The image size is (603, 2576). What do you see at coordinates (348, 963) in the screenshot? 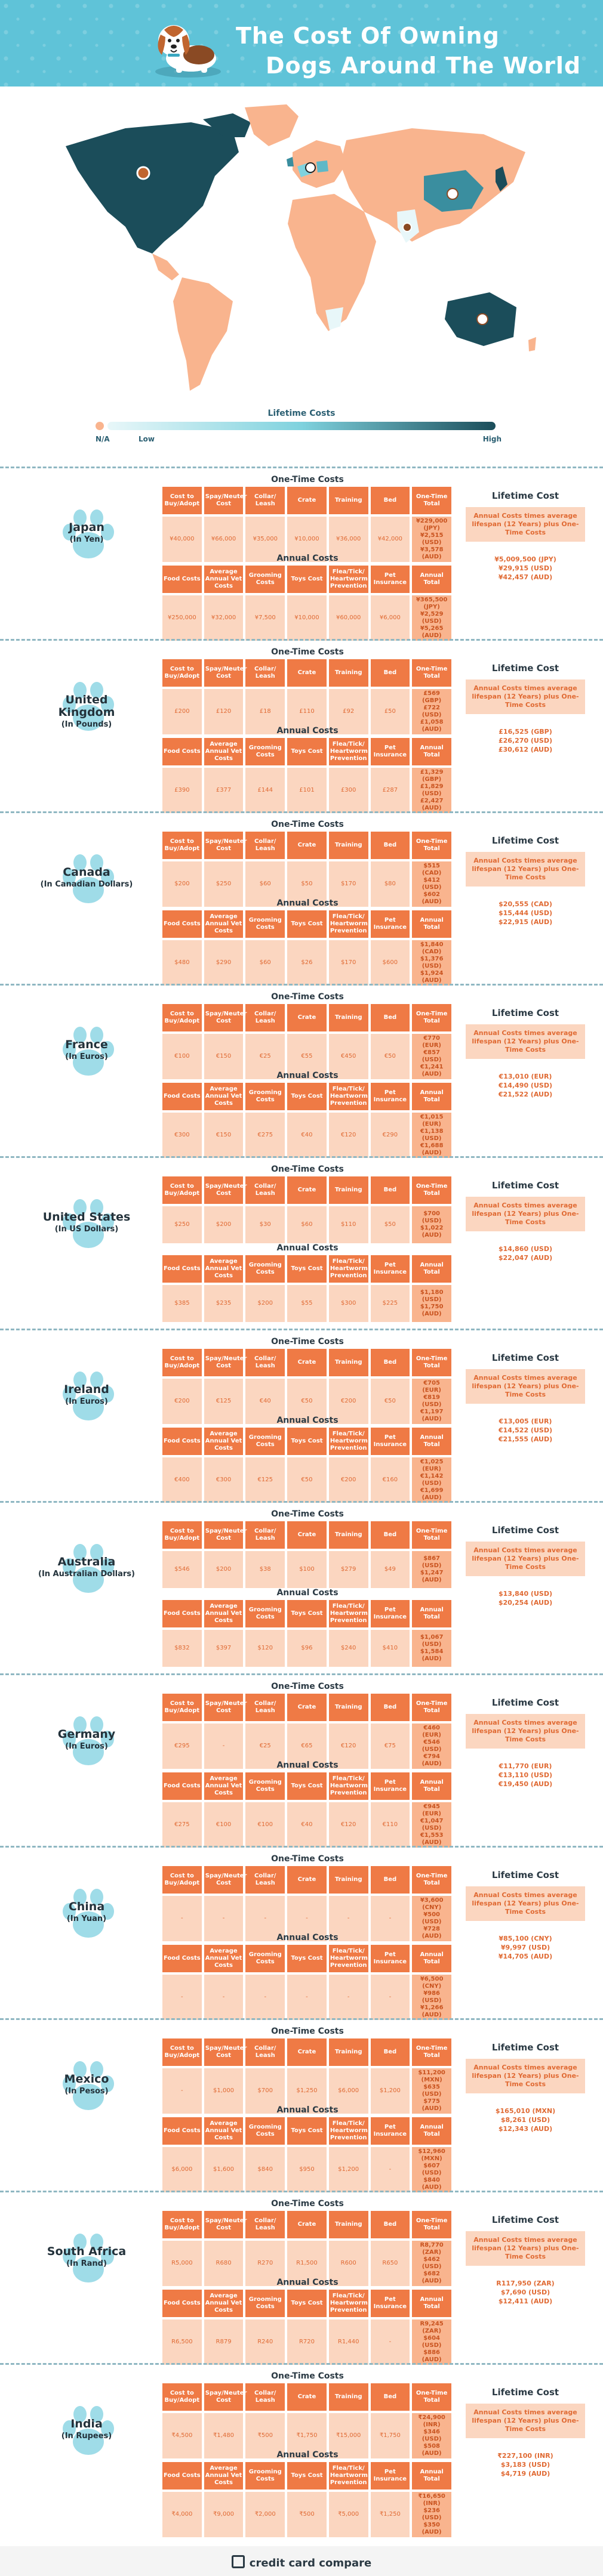
I see `annual-value-cell: $170` at bounding box center [348, 963].